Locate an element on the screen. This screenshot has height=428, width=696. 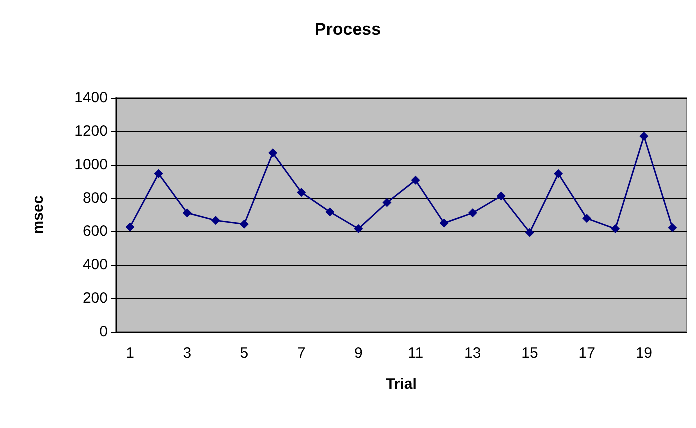
x-tick-label: 19 is located at coordinates (644, 353).